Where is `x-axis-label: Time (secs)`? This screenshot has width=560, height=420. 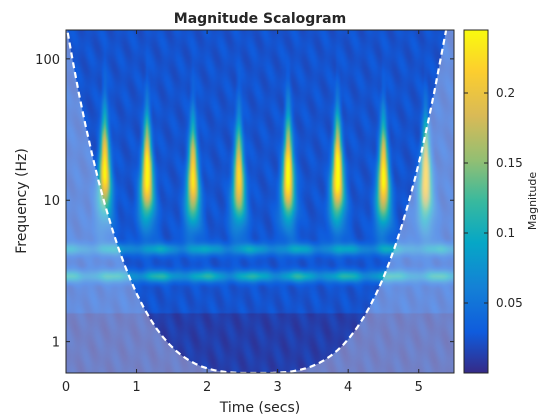 x-axis-label: Time (secs) is located at coordinates (260, 408).